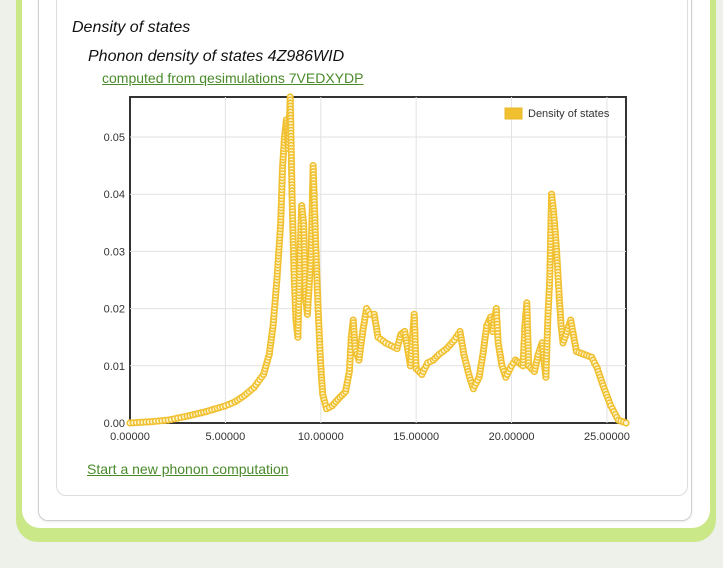 This screenshot has width=723, height=568. What do you see at coordinates (321, 437) in the screenshot?
I see `x-tick-label: 10.00000` at bounding box center [321, 437].